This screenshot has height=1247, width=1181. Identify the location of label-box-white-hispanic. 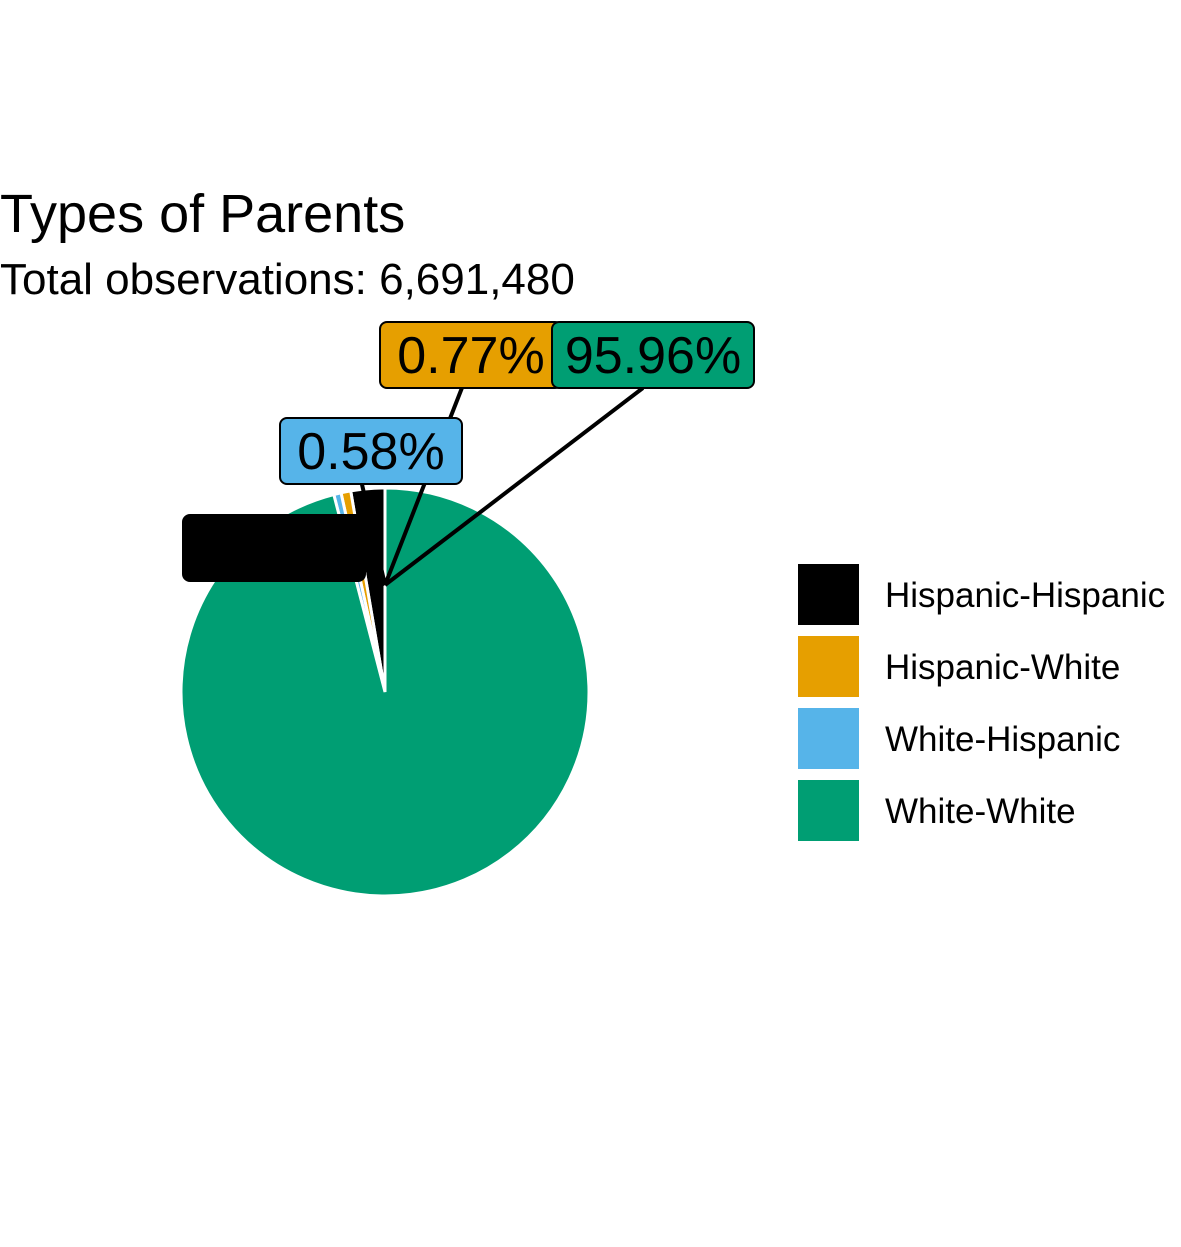
(371, 451).